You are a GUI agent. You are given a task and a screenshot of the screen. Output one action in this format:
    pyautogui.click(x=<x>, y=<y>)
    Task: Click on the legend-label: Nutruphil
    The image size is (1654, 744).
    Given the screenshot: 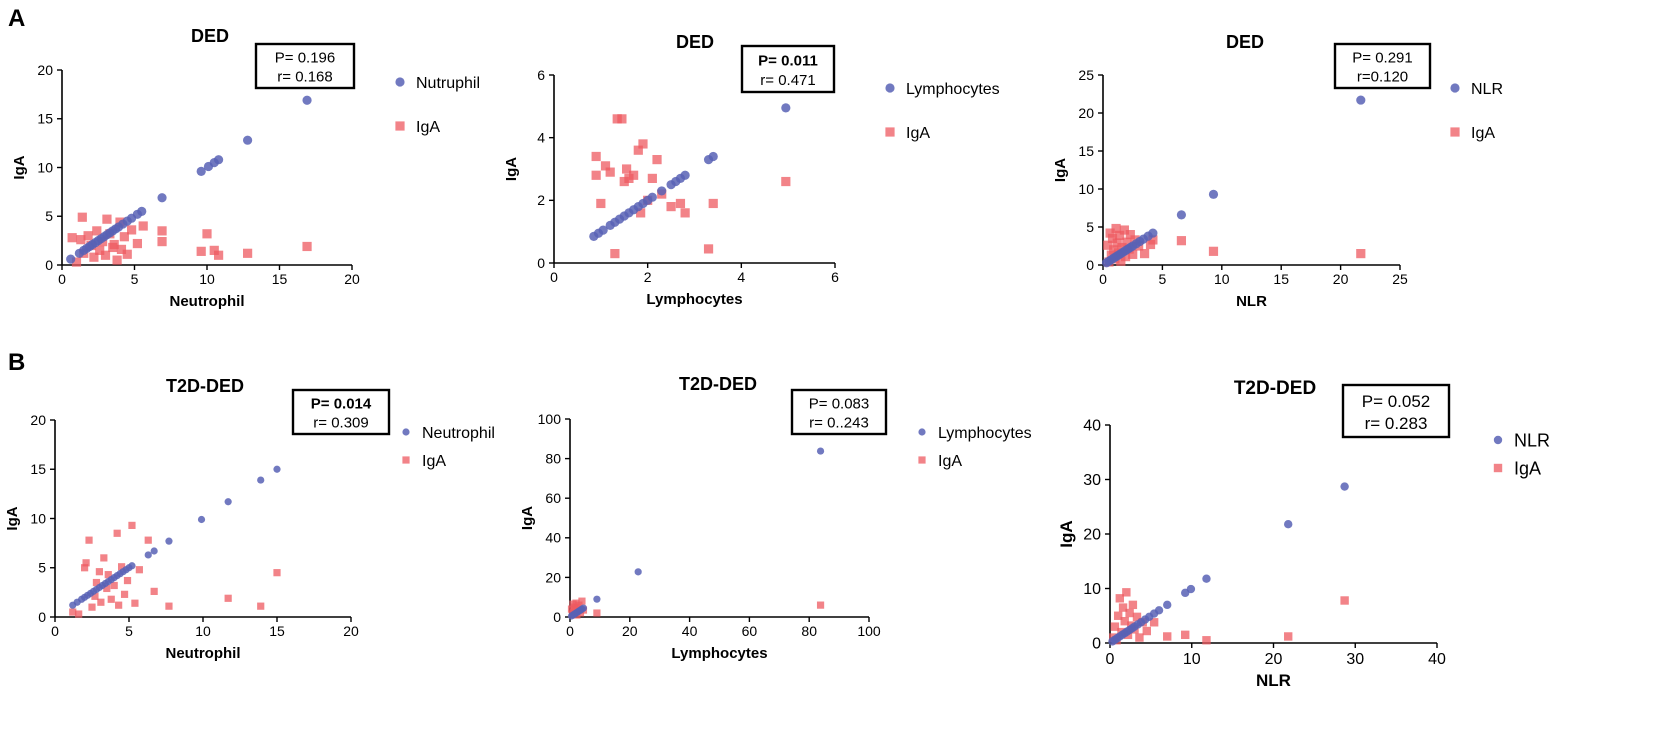 What is the action you would take?
    pyautogui.click(x=448, y=83)
    